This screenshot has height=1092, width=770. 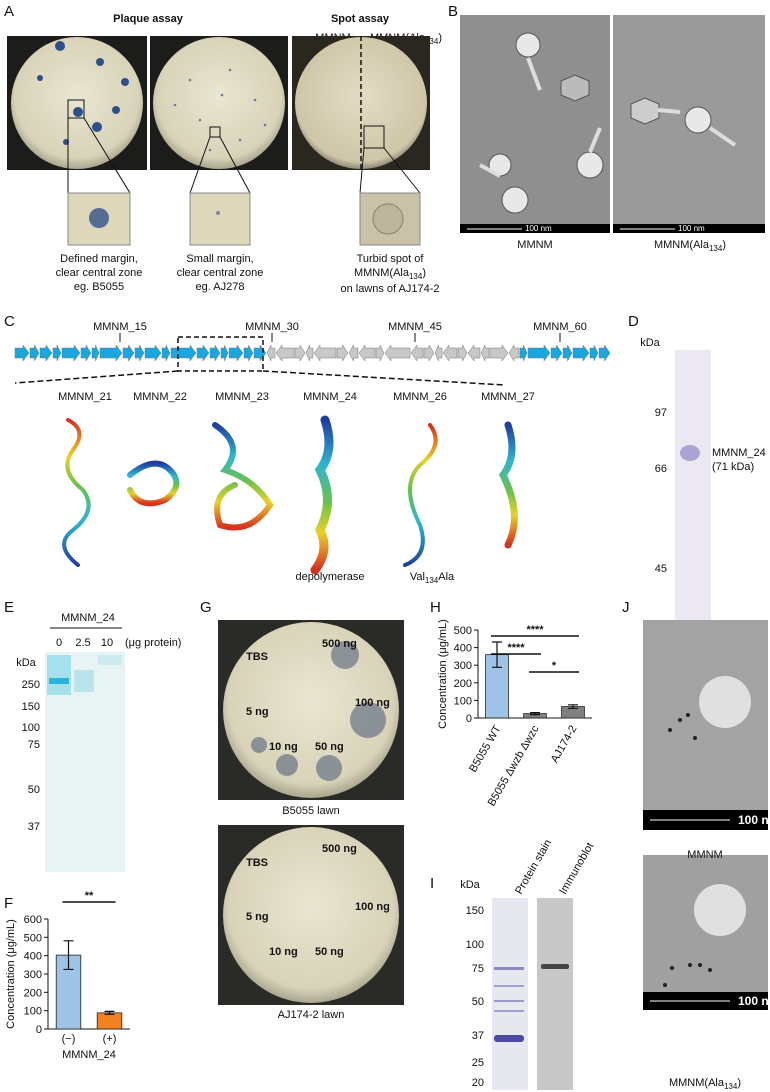 I want to click on protein-label: MMNM_23, so click(x=242, y=397).